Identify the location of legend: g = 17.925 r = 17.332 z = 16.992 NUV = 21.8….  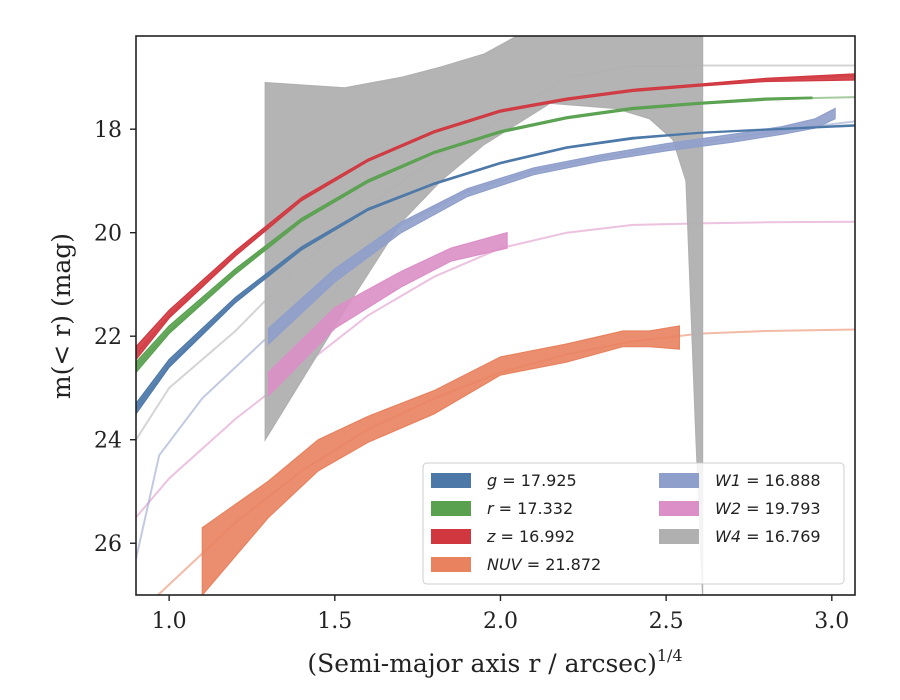
(633, 523).